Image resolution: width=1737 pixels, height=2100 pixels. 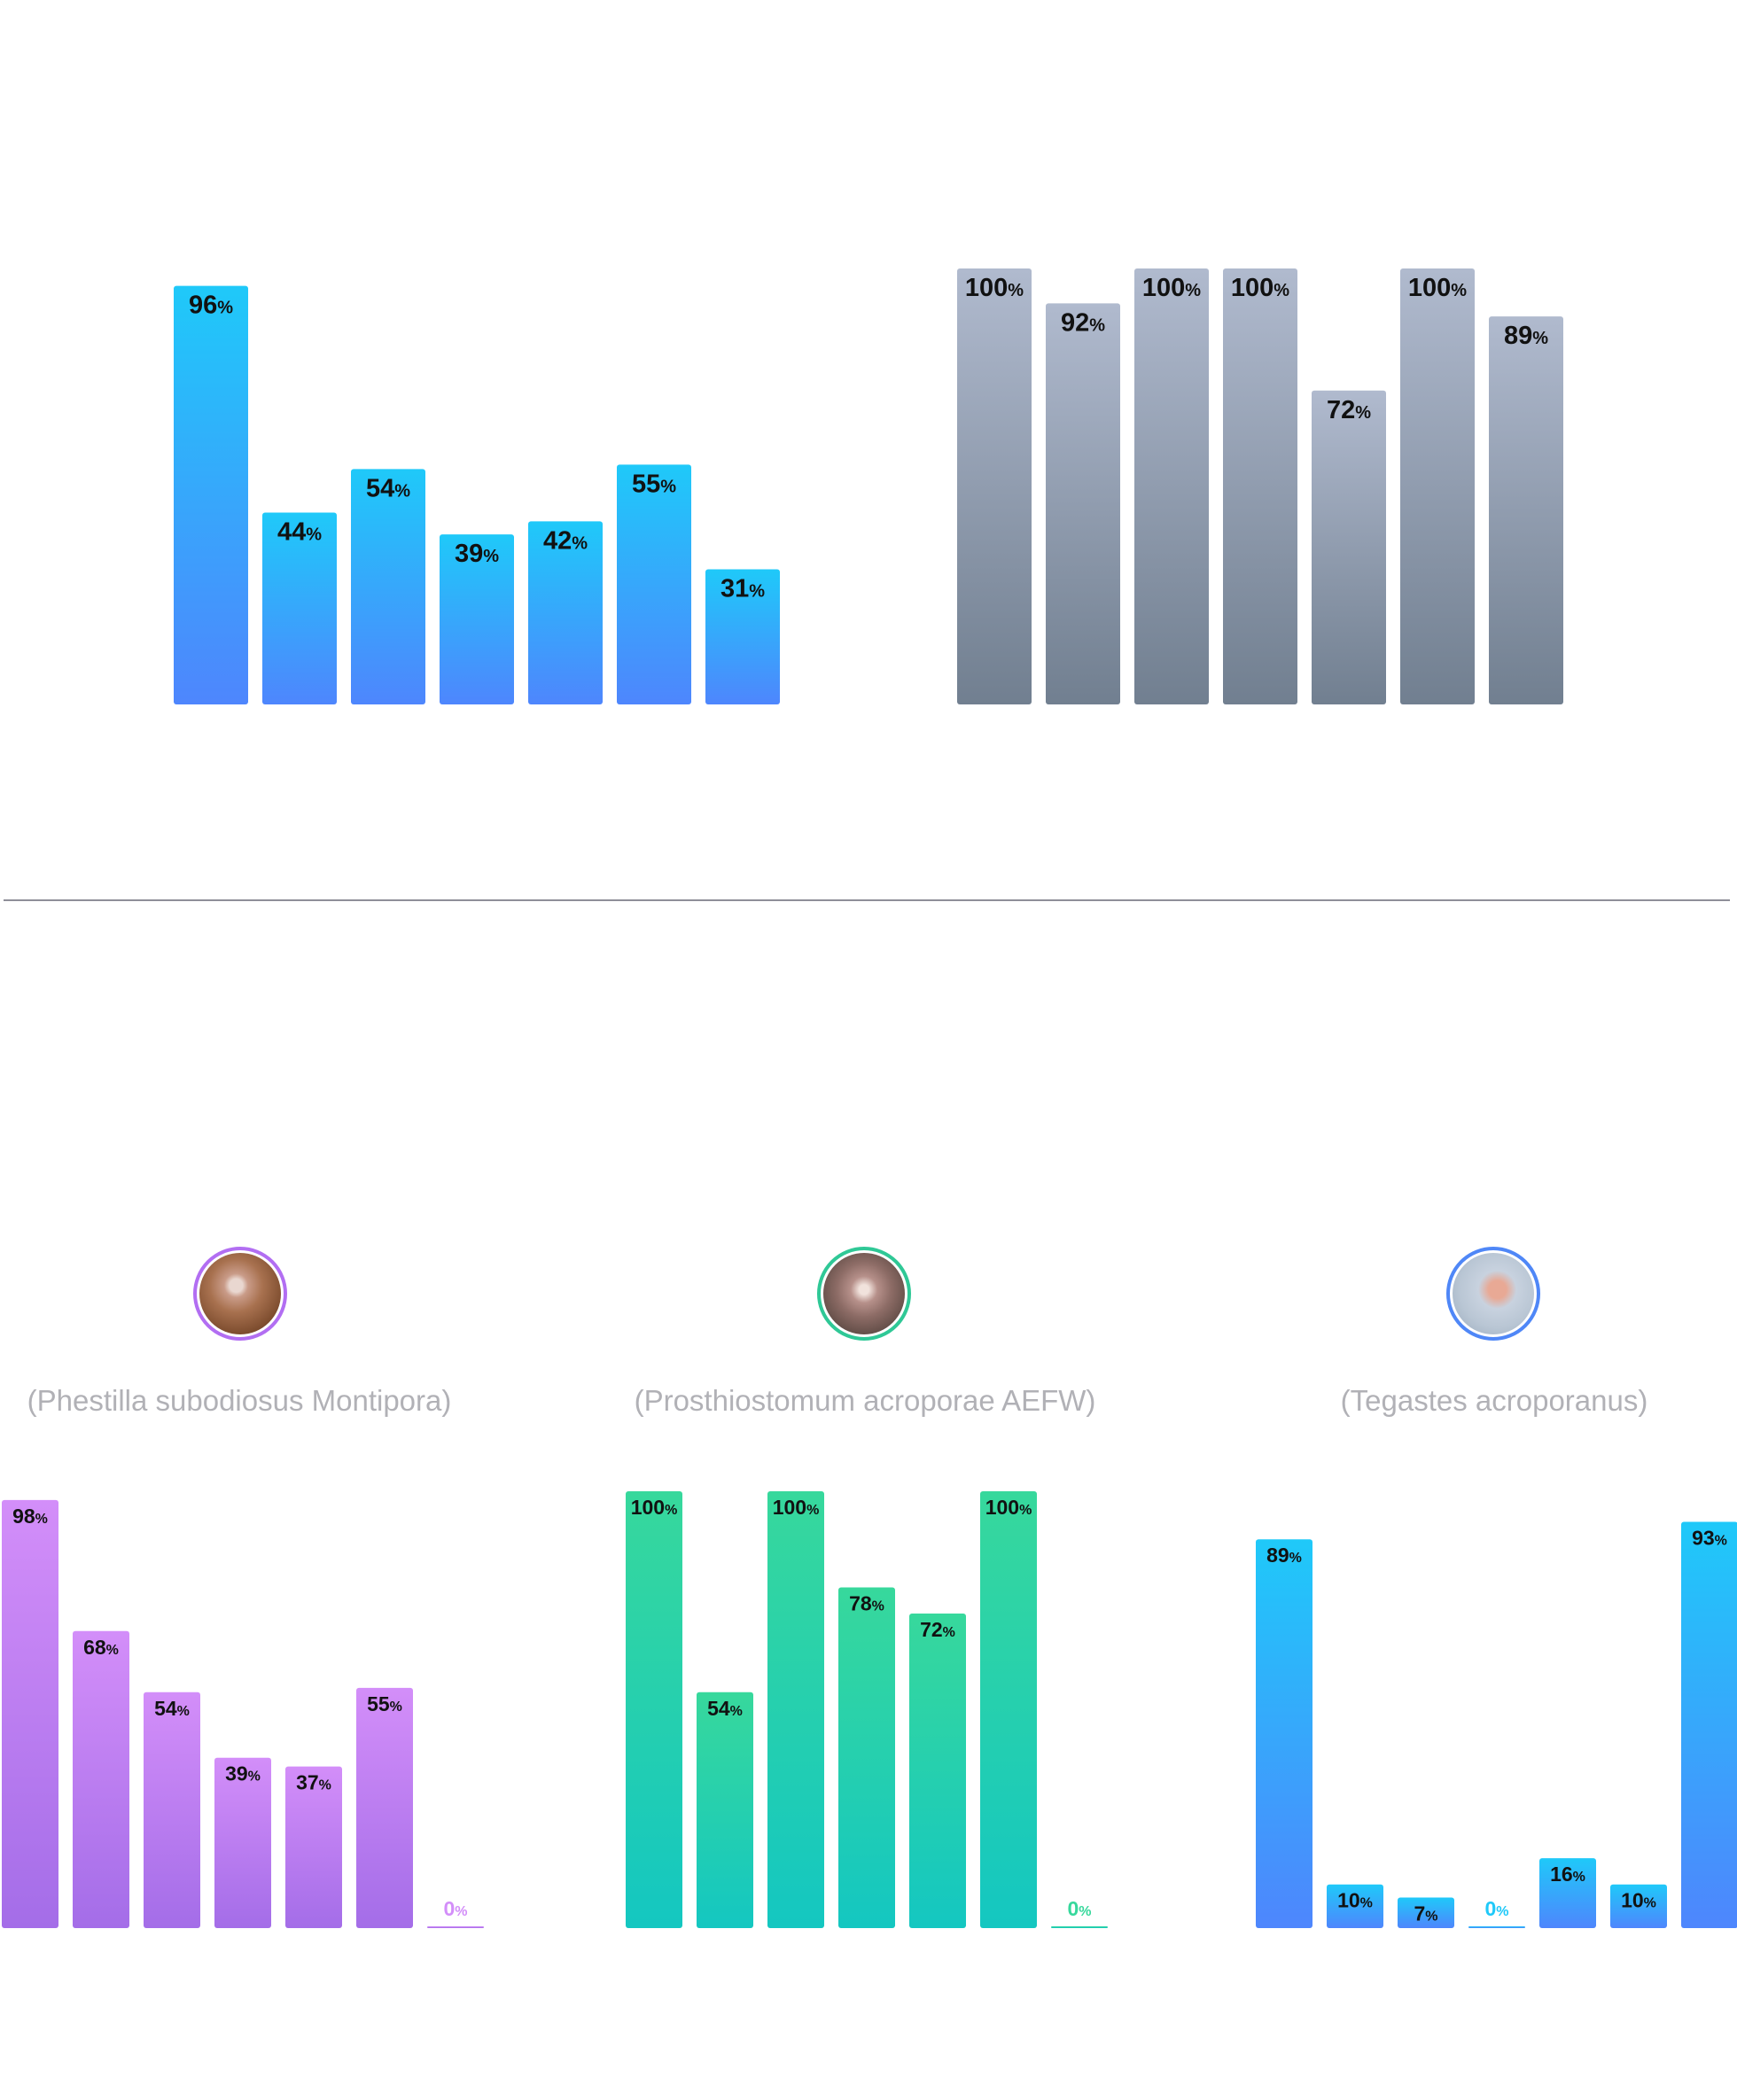 I want to click on species-label-phestilla: (Phestilla subodiosus Montipora), so click(x=239, y=1400).